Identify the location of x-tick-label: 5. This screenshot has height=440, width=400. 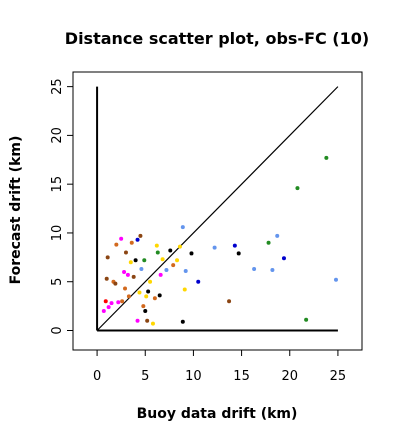
(145, 376).